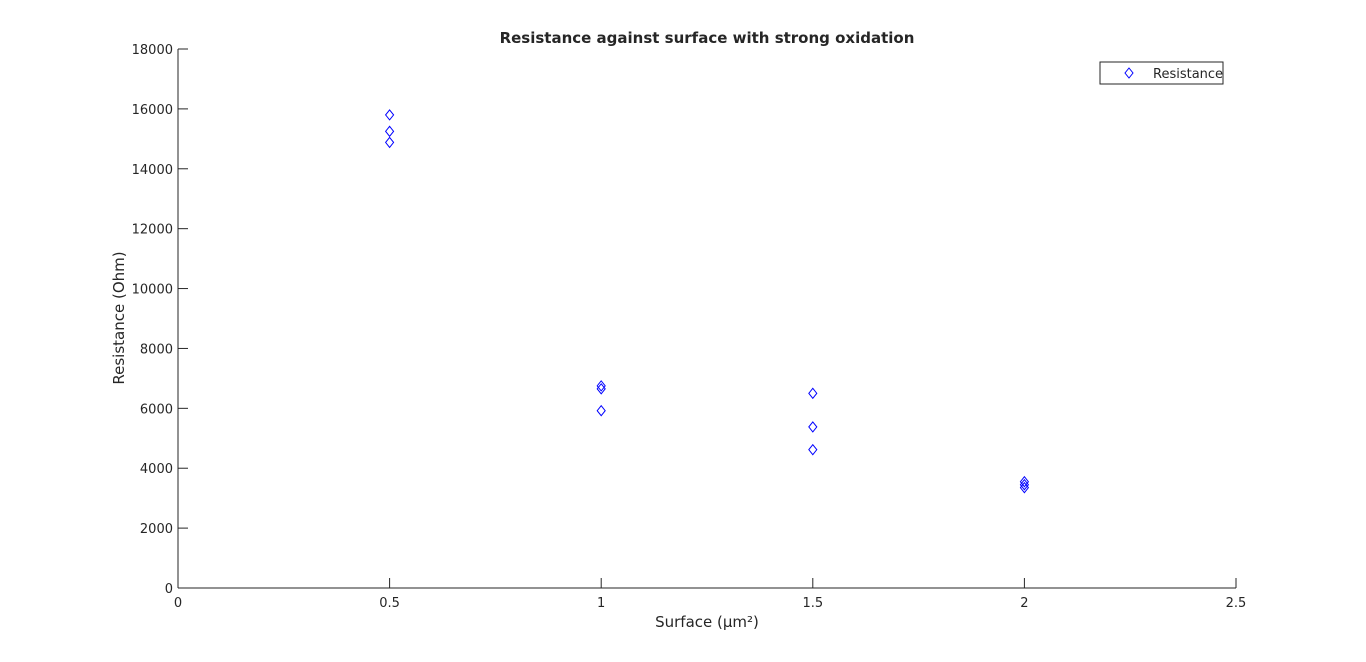  I want to click on y-tick-label: 8000, so click(156, 349).